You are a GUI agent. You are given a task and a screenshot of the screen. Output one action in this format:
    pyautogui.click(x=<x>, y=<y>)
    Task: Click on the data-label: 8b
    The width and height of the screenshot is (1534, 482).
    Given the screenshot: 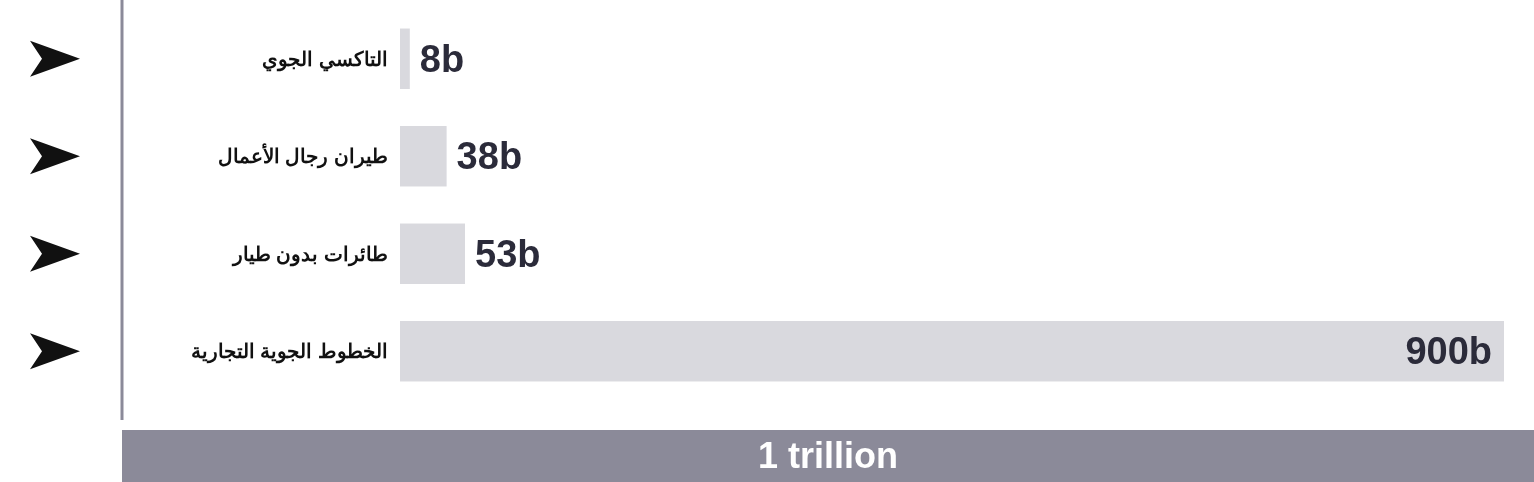 What is the action you would take?
    pyautogui.click(x=442, y=58)
    